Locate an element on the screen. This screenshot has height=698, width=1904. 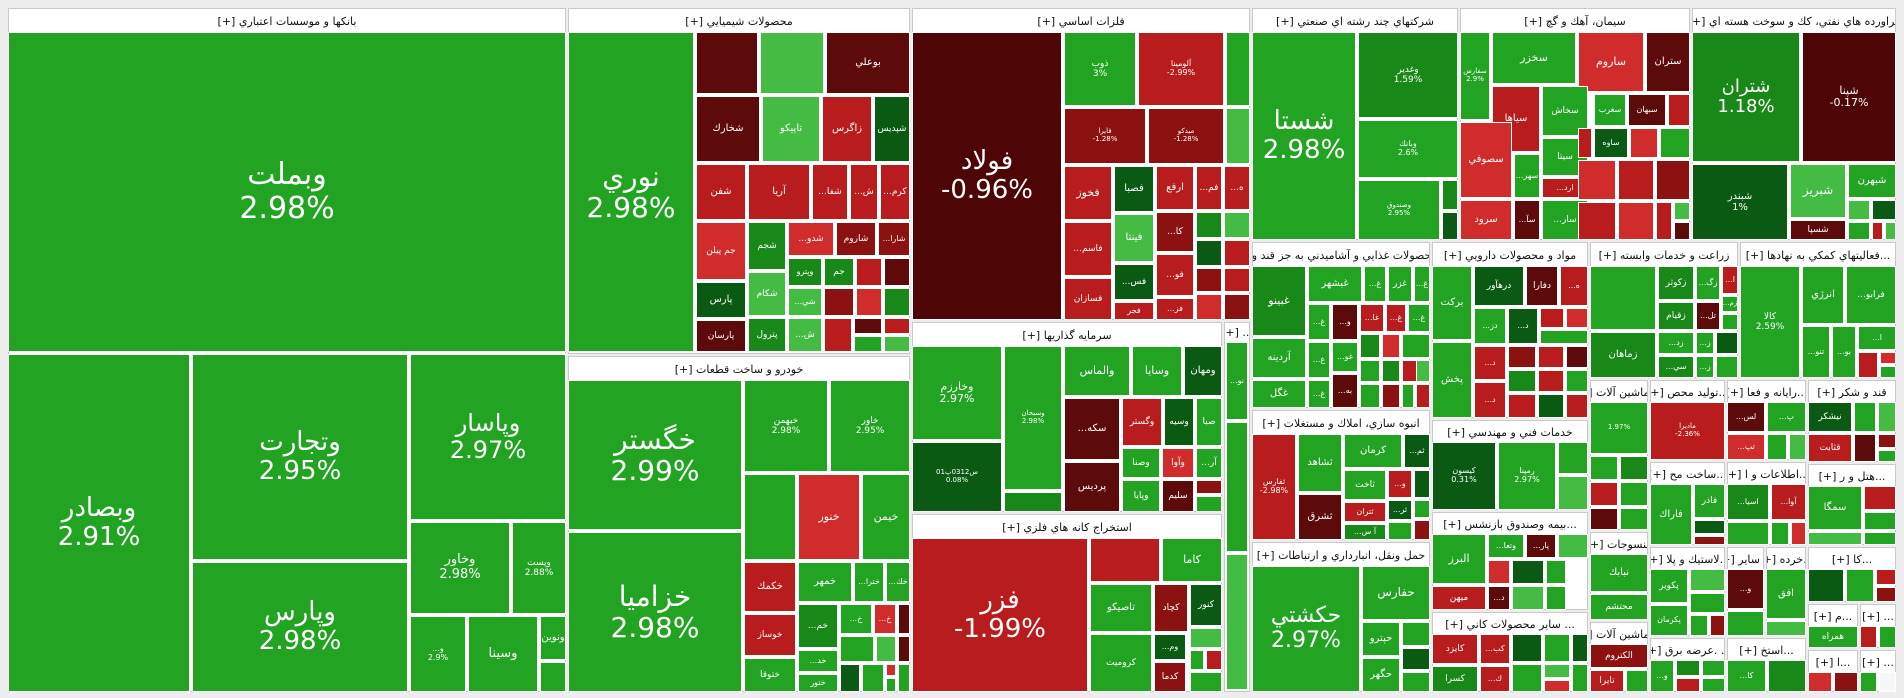
stock-tile-...لس: ...لس is located at coordinates (1746, 417).